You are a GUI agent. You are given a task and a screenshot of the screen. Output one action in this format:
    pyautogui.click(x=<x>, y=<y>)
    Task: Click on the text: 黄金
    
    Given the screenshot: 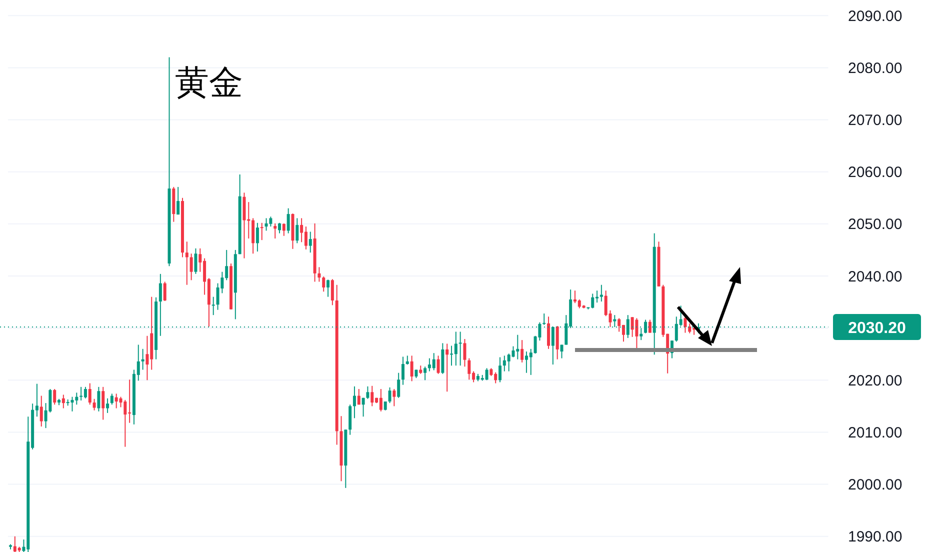 What is the action you would take?
    pyautogui.click(x=209, y=83)
    